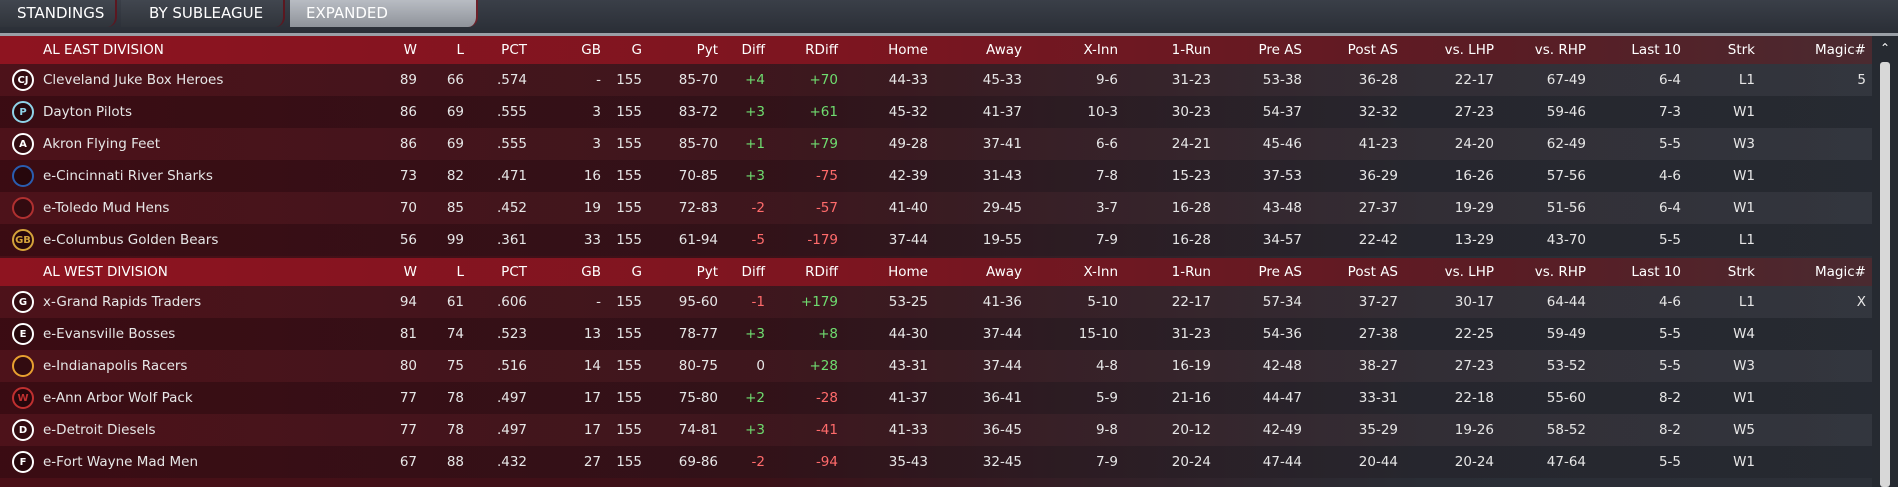 The height and width of the screenshot is (487, 1898). I want to click on team-name: e-Evansville Bosses, so click(109, 334).